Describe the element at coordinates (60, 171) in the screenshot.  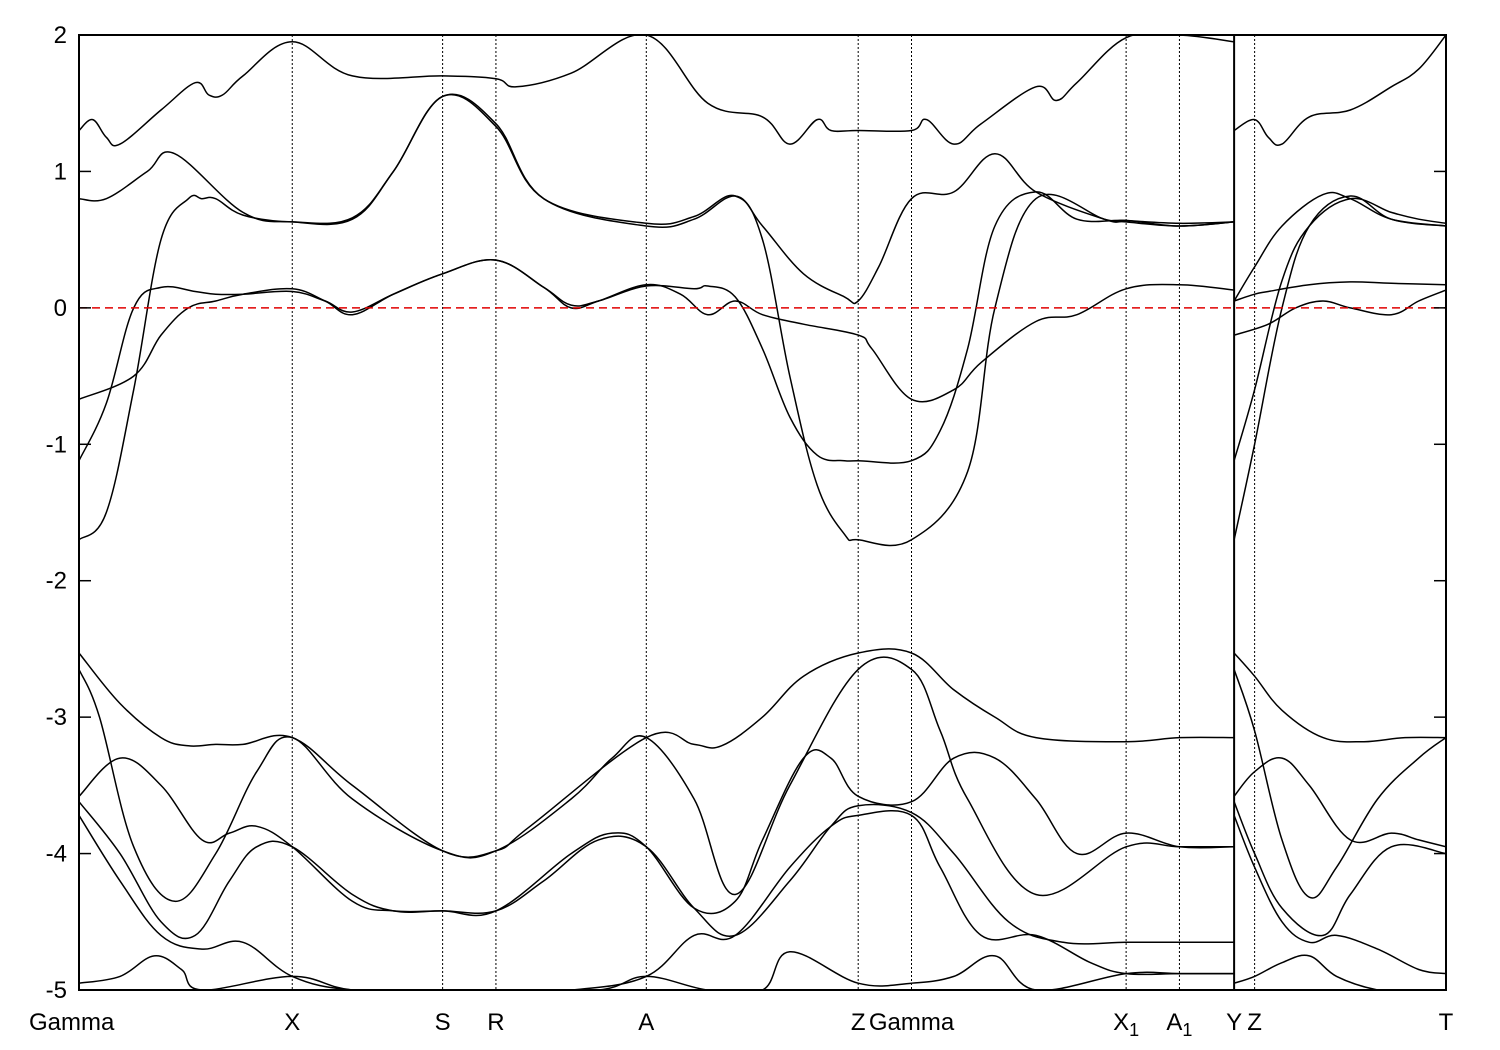
I see `y-tick-label: 1` at that location.